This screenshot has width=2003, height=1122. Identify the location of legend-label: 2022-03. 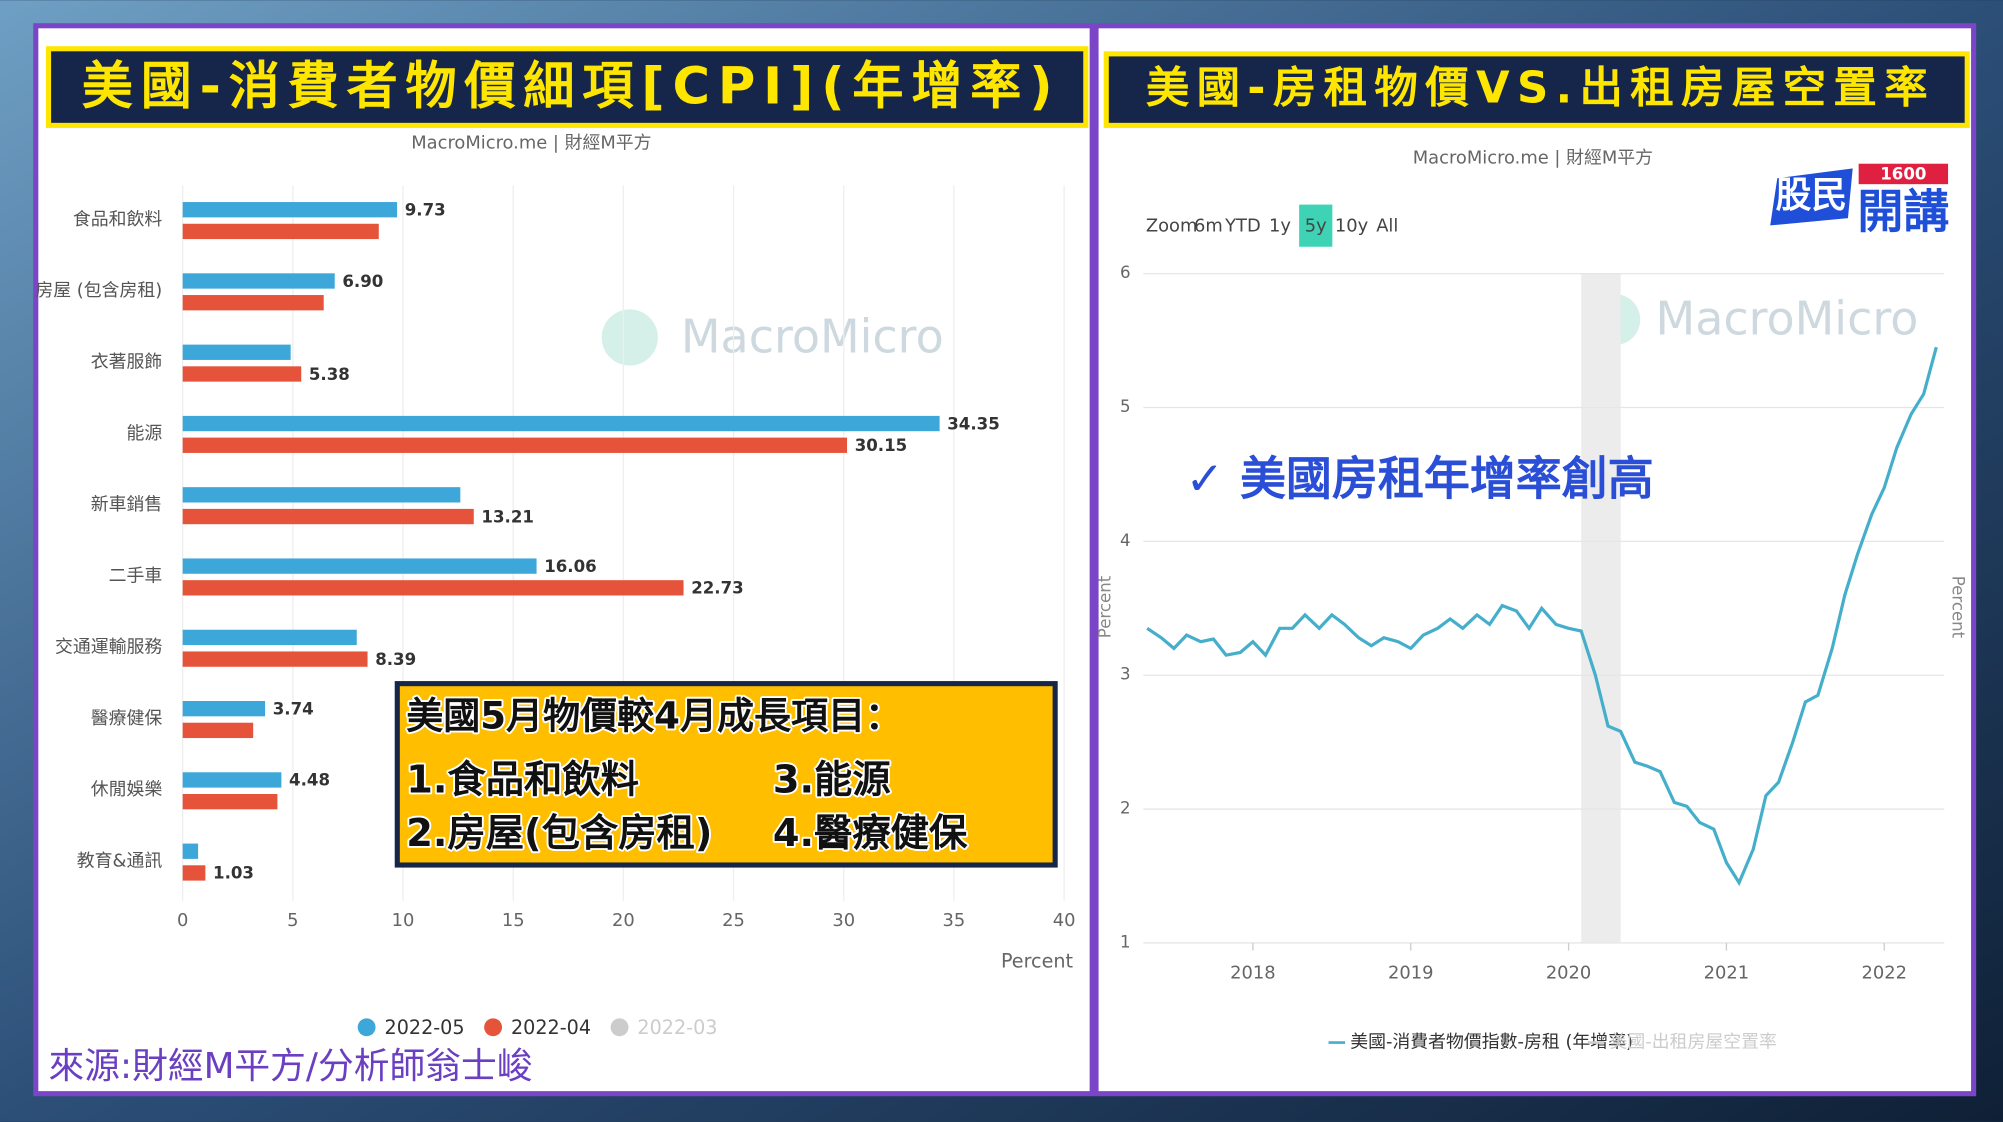
(677, 1027).